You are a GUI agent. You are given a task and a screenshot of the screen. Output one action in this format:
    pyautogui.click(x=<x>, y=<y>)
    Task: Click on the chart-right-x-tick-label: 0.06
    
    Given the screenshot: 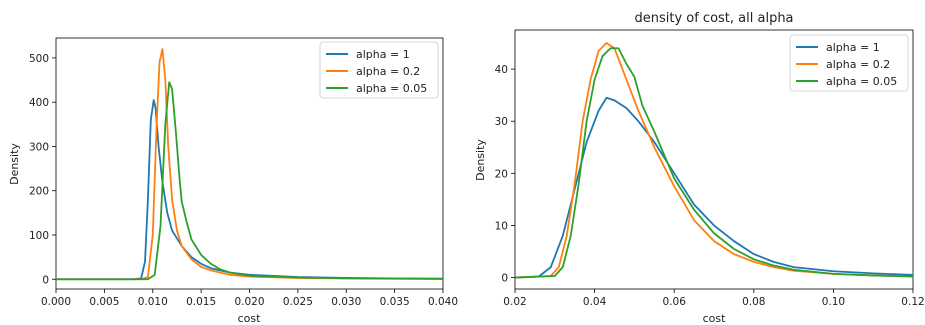 What is the action you would take?
    pyautogui.click(x=675, y=302)
    